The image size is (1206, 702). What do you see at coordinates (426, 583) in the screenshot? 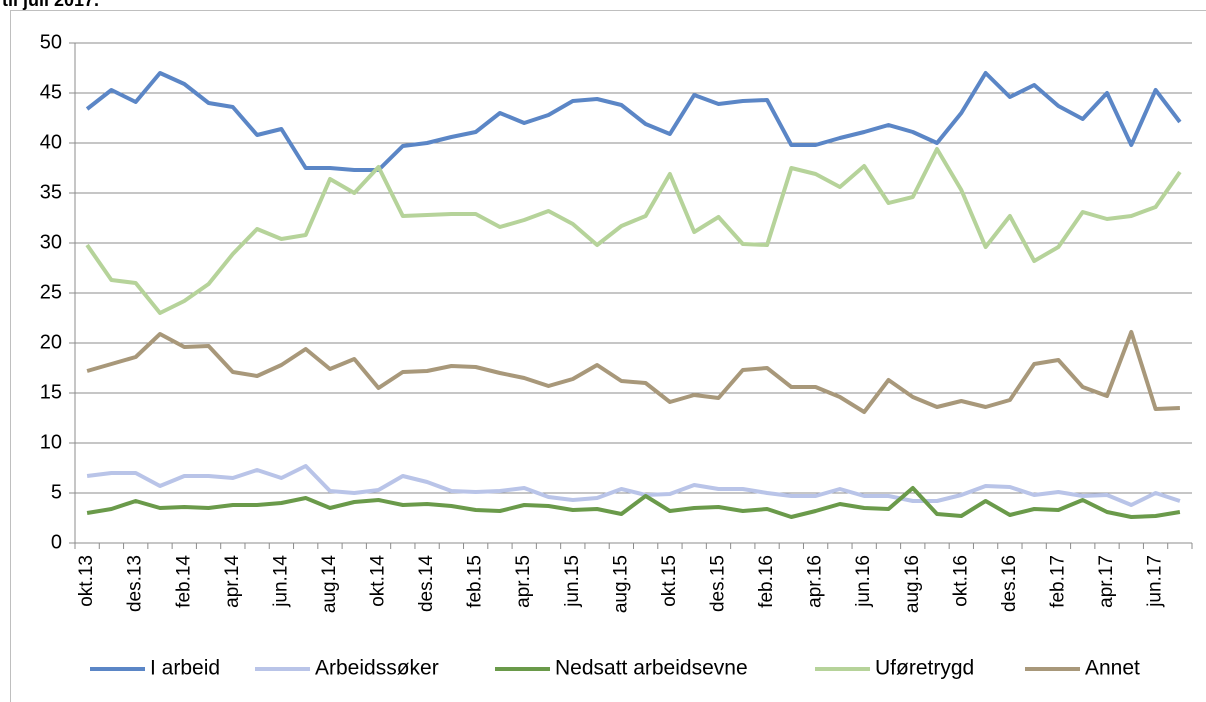
I see `x-tick-label: des.14` at bounding box center [426, 583].